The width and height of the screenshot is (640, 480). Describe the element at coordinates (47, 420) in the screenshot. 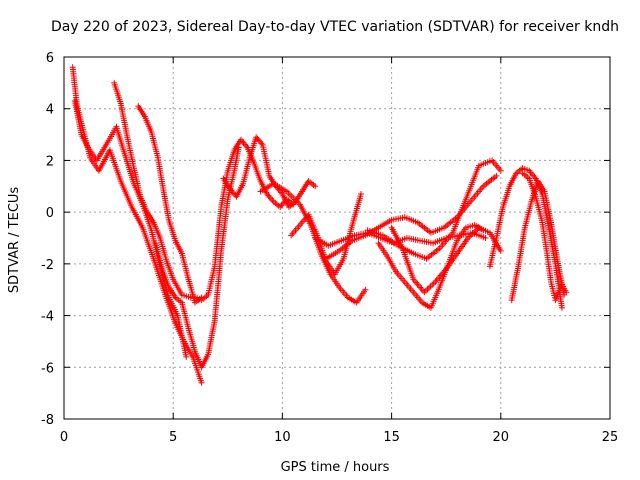

I see `y-tick-label: -8` at that location.